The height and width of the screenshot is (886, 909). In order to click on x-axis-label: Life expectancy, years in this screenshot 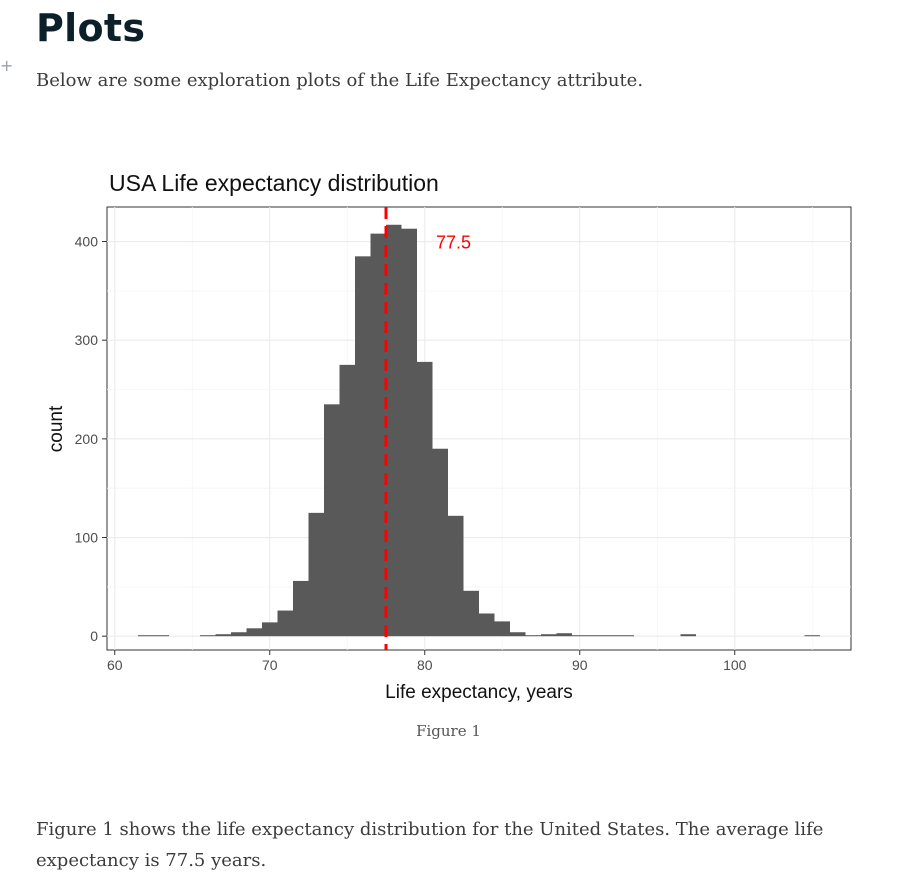, I will do `click(479, 692)`.